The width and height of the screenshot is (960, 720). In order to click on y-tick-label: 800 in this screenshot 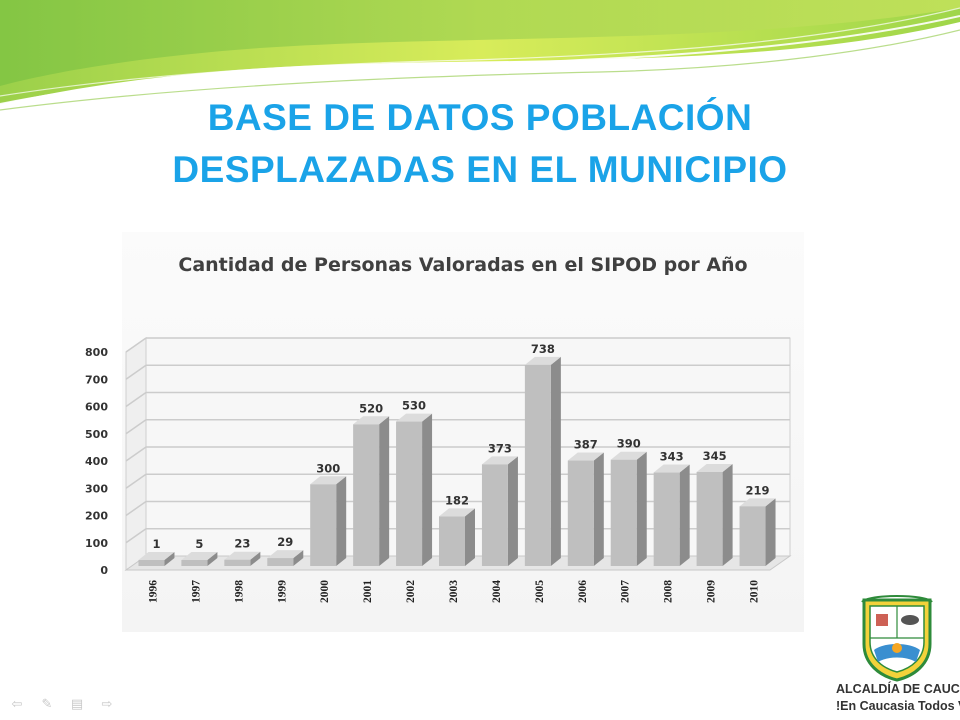, I will do `click(96, 352)`.